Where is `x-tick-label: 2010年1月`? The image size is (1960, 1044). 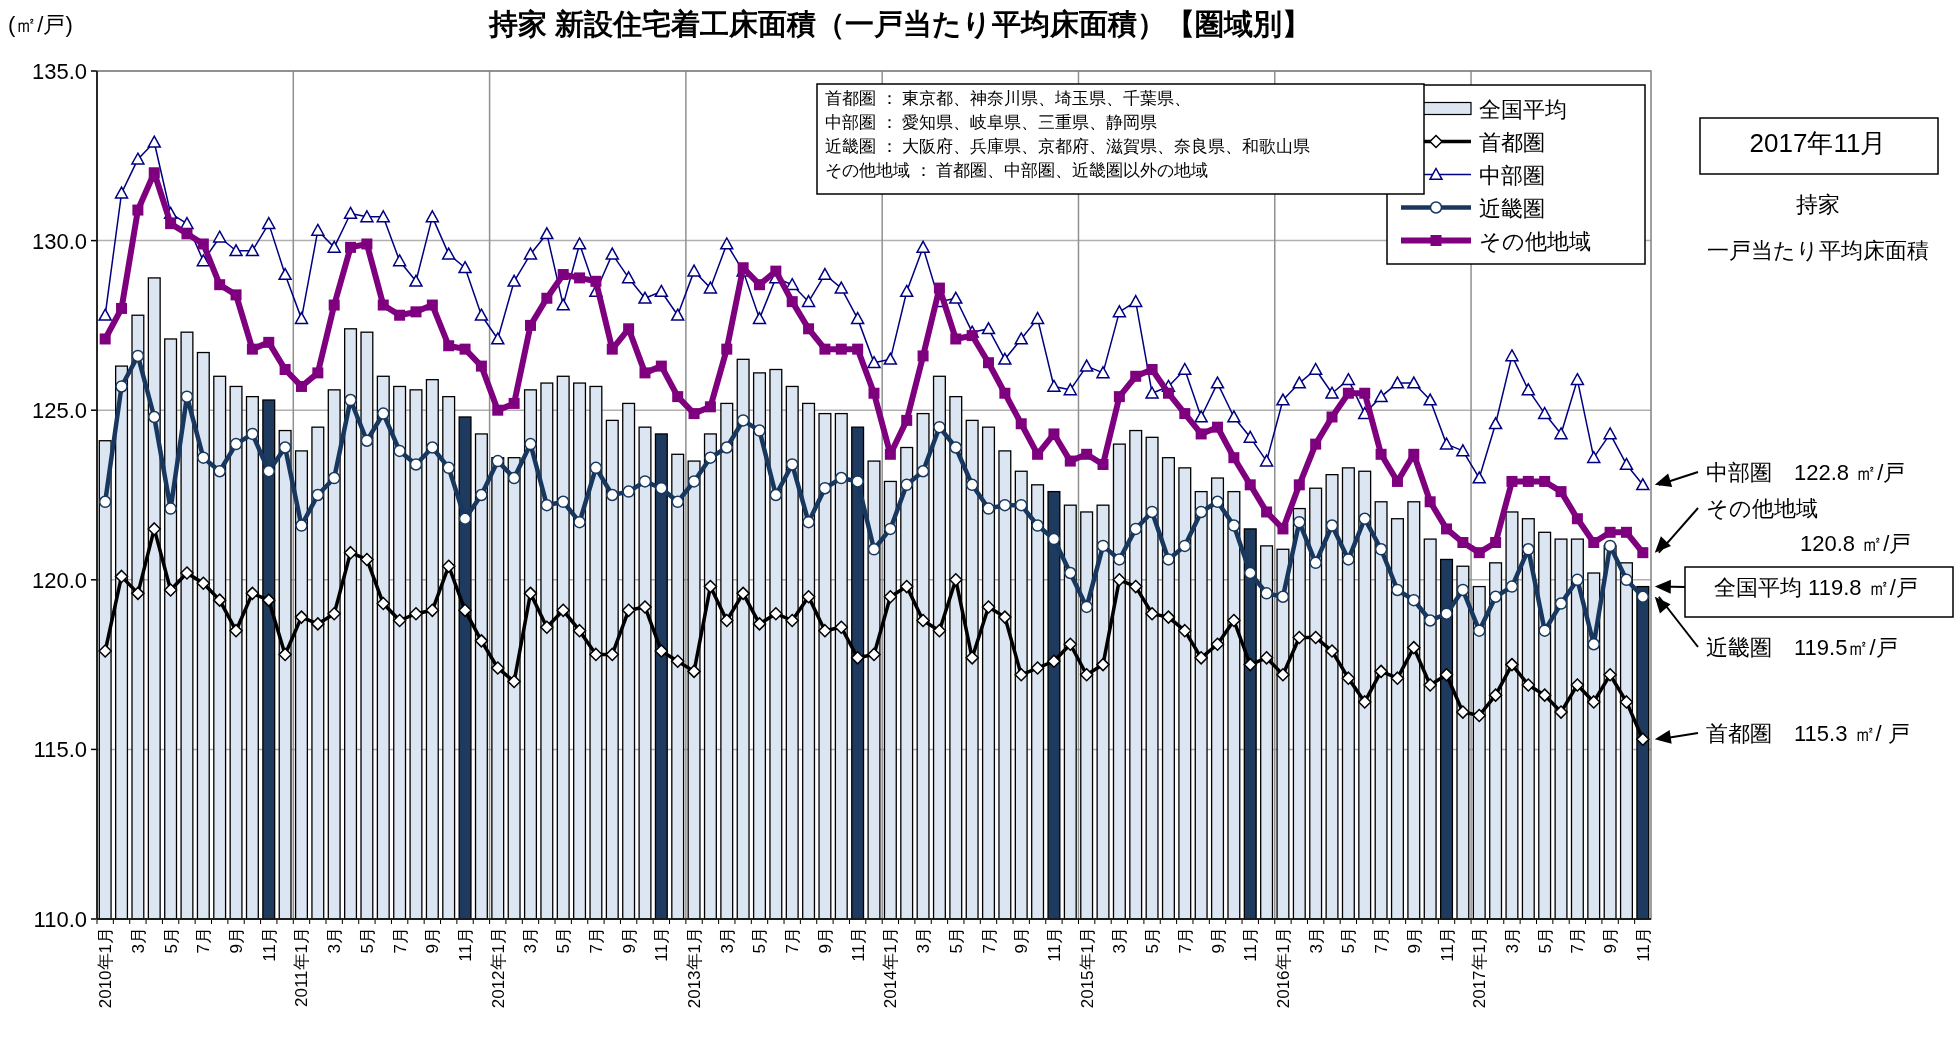 x-tick-label: 2010年1月 is located at coordinates (106, 968).